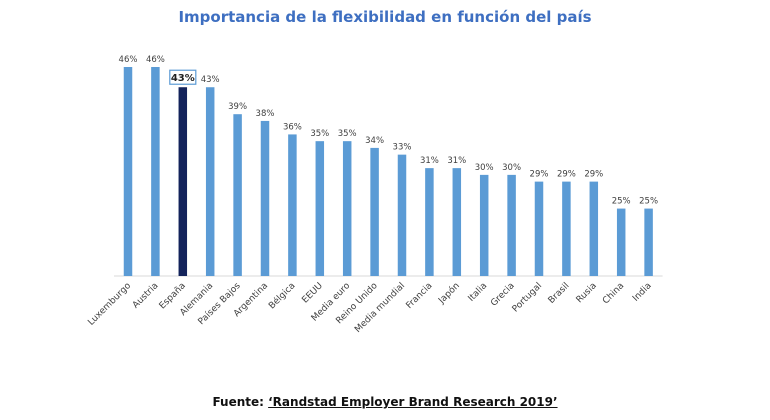  Describe the element at coordinates (380, 308) in the screenshot. I see `category-label: Media mundial` at that location.